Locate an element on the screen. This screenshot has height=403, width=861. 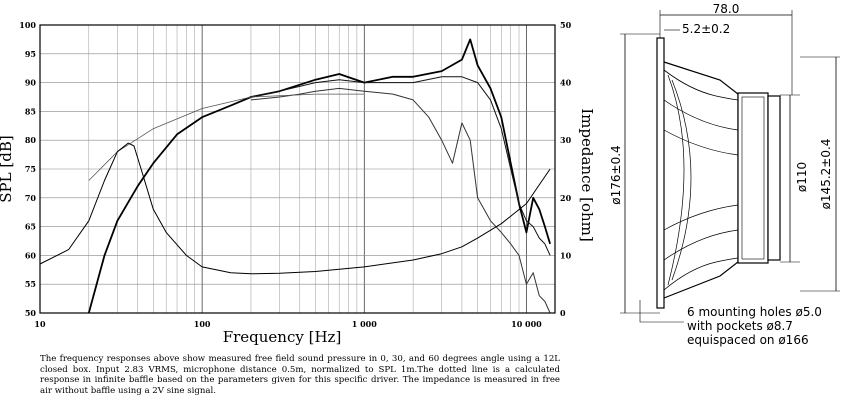
y-axis-label: SPL [dB] is located at coordinates (7, 168).